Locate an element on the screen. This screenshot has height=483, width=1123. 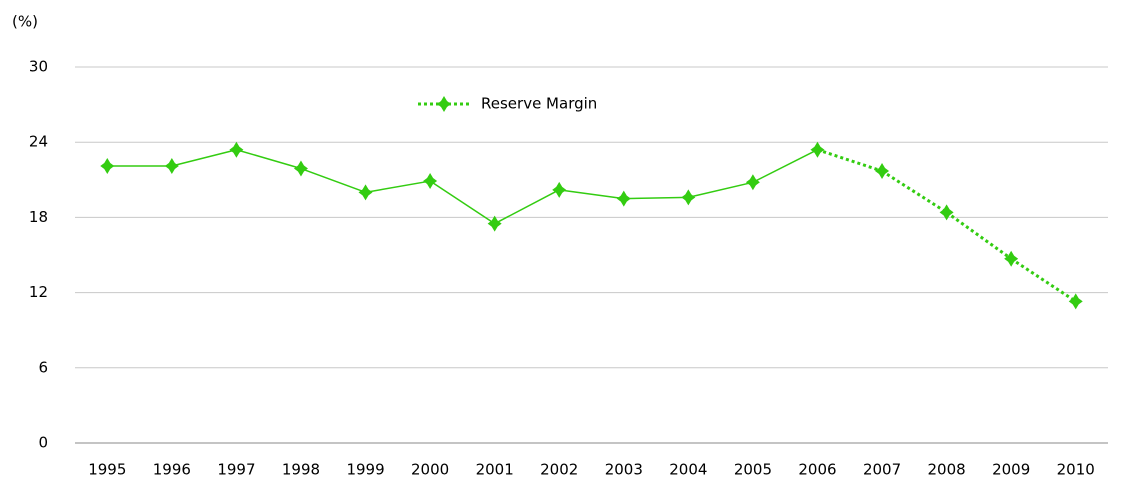
x-tick-label: 2006 is located at coordinates (817, 470).